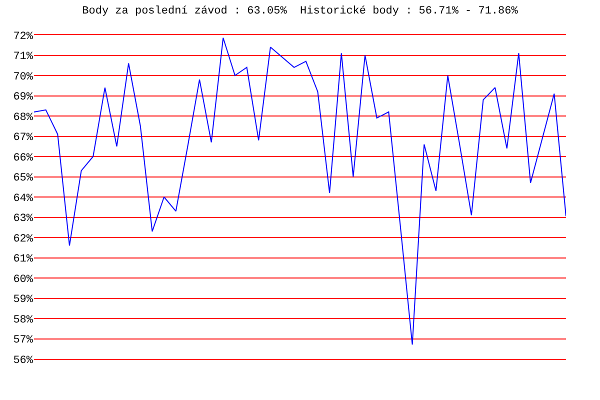 The image size is (600, 400). What do you see at coordinates (23, 320) in the screenshot?
I see `y-tick-label: 58%` at bounding box center [23, 320].